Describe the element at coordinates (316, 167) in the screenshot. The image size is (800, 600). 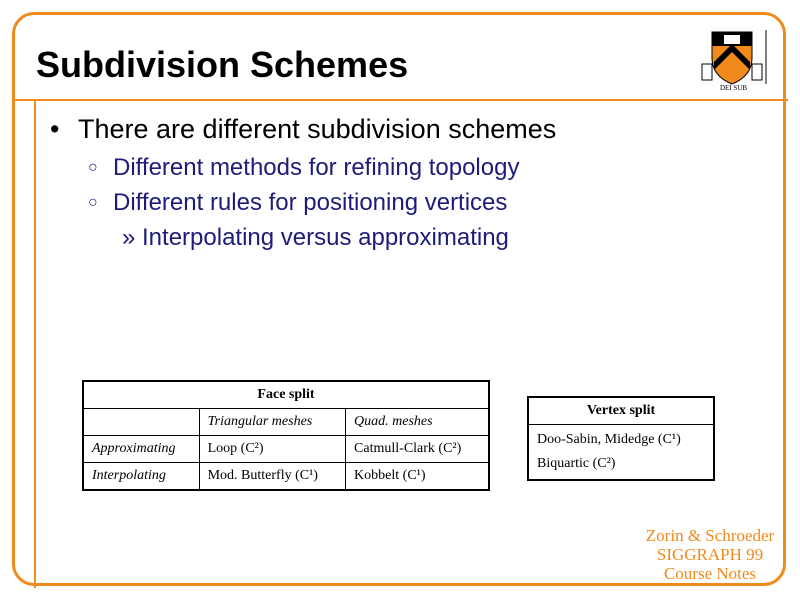
I see `bullet-text: Different methods for refining topology` at that location.